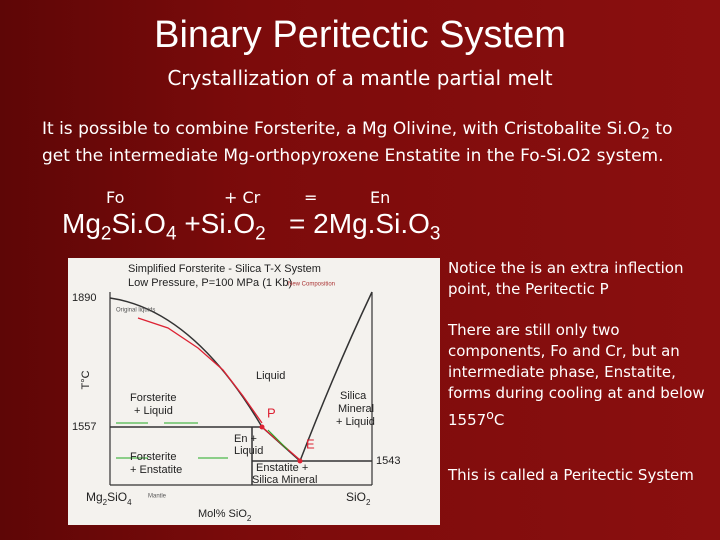 The height and width of the screenshot is (540, 720). I want to click on x-end-label: SiO2, so click(358, 498).